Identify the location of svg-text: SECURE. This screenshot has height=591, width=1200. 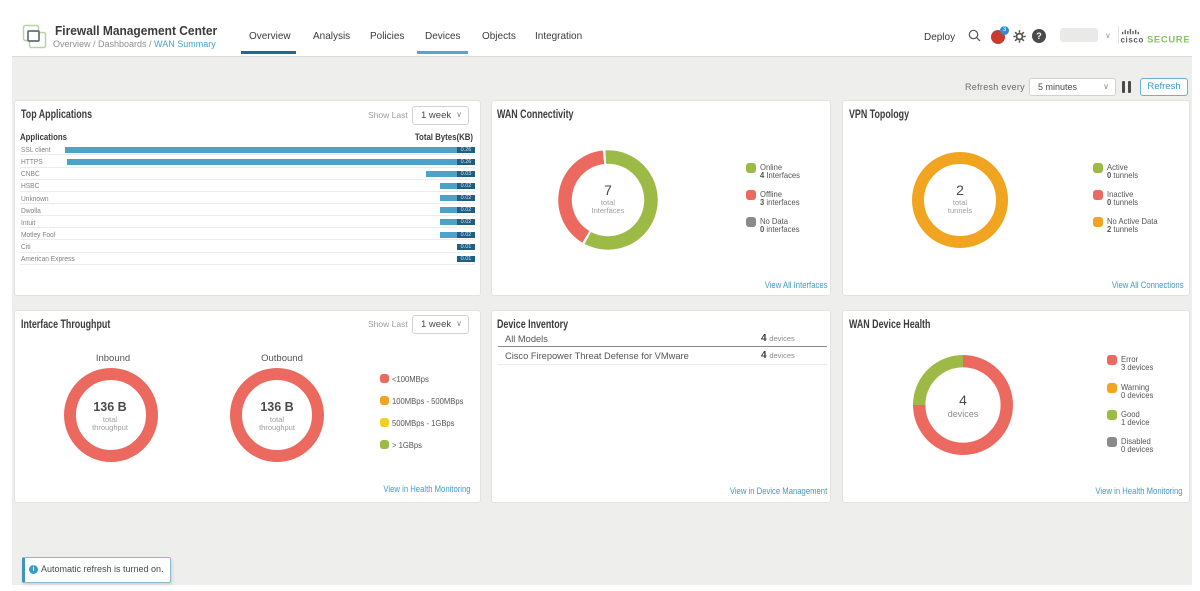
(1168, 40).